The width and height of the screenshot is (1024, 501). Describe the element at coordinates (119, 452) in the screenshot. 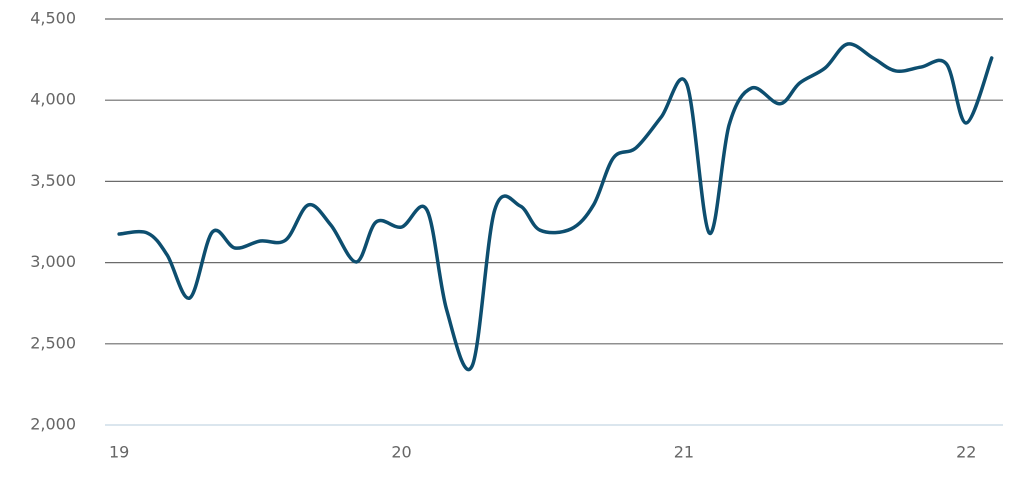

I see `x-tick-label: 19` at that location.